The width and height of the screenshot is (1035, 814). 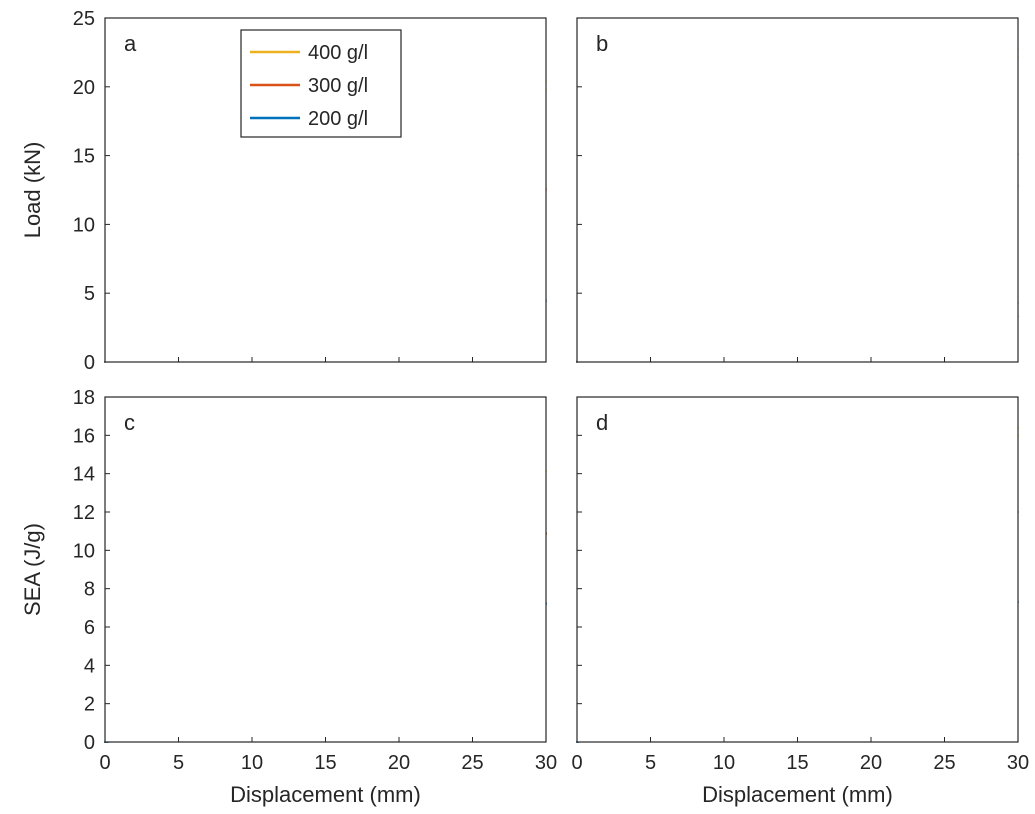 What do you see at coordinates (129, 422) in the screenshot?
I see `panel-letter: c` at bounding box center [129, 422].